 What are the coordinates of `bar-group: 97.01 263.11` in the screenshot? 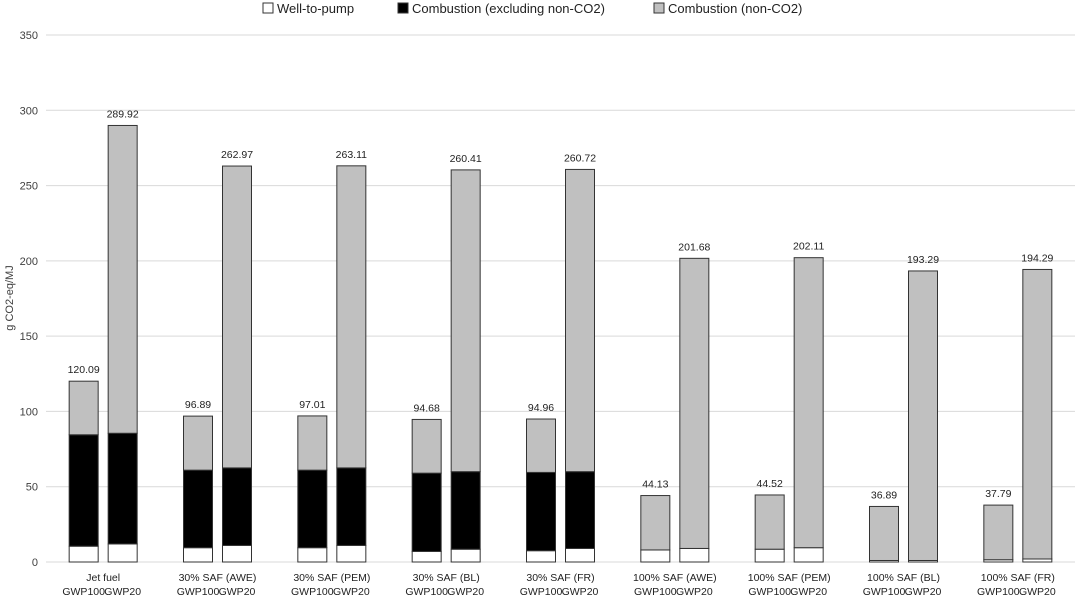 It's located at (332, 356).